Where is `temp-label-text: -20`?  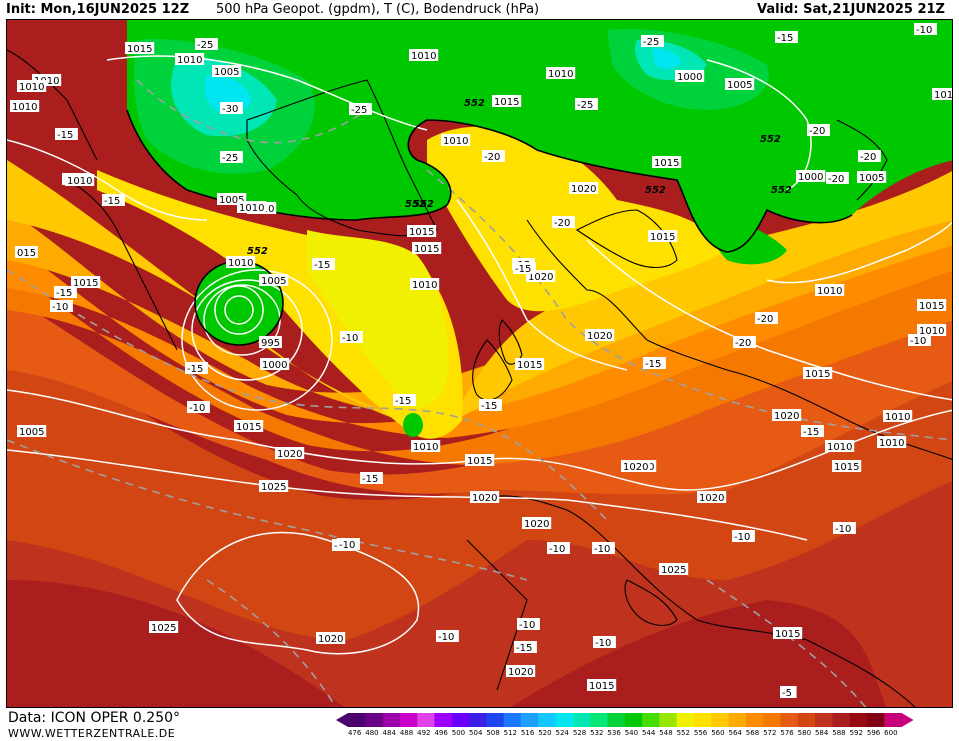 temp-label-text: -20 is located at coordinates (562, 223).